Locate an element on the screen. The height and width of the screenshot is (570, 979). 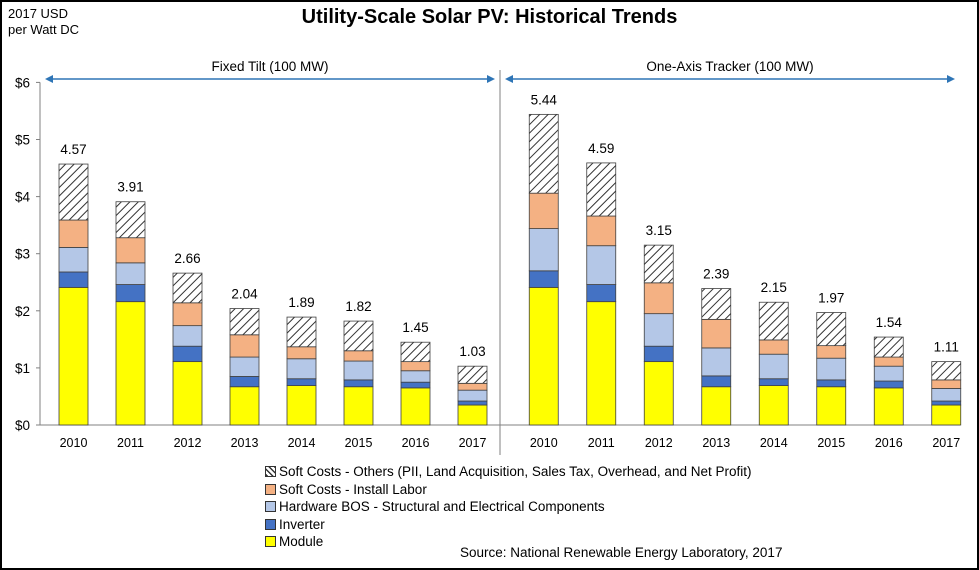
y-tick-label: $0 is located at coordinates (22, 425).